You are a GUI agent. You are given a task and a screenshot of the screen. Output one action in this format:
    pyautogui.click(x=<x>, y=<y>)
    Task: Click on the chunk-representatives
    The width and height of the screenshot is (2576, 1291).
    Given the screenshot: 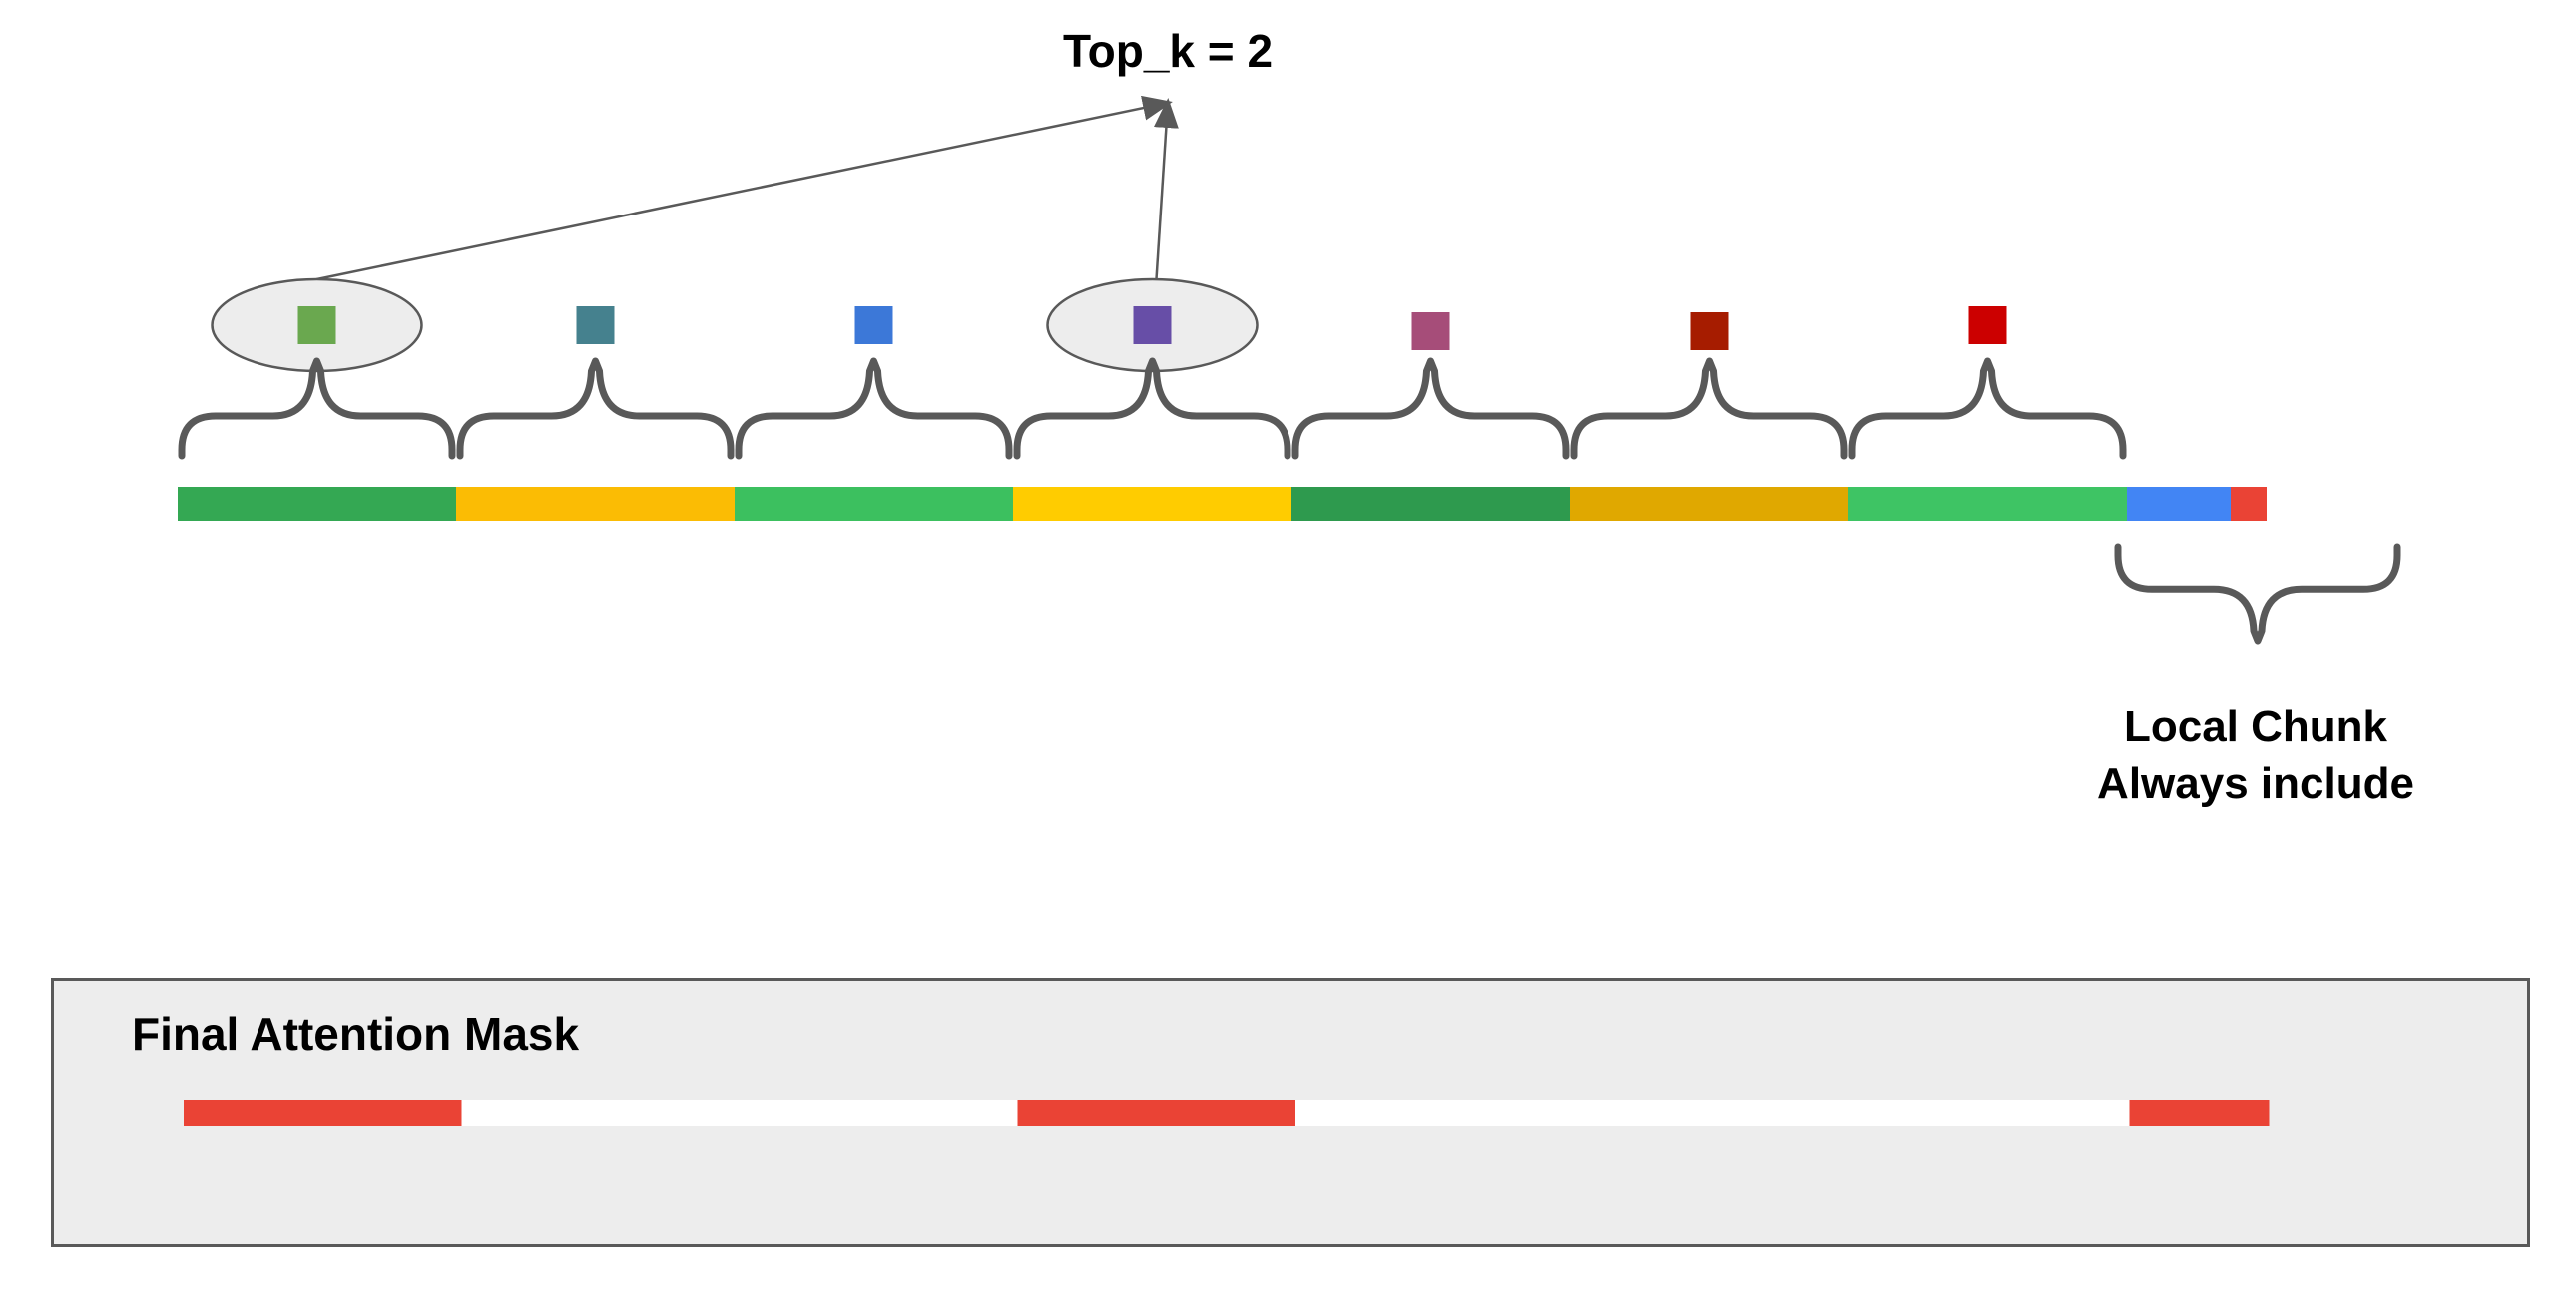 What is the action you would take?
    pyautogui.click(x=1152, y=328)
    